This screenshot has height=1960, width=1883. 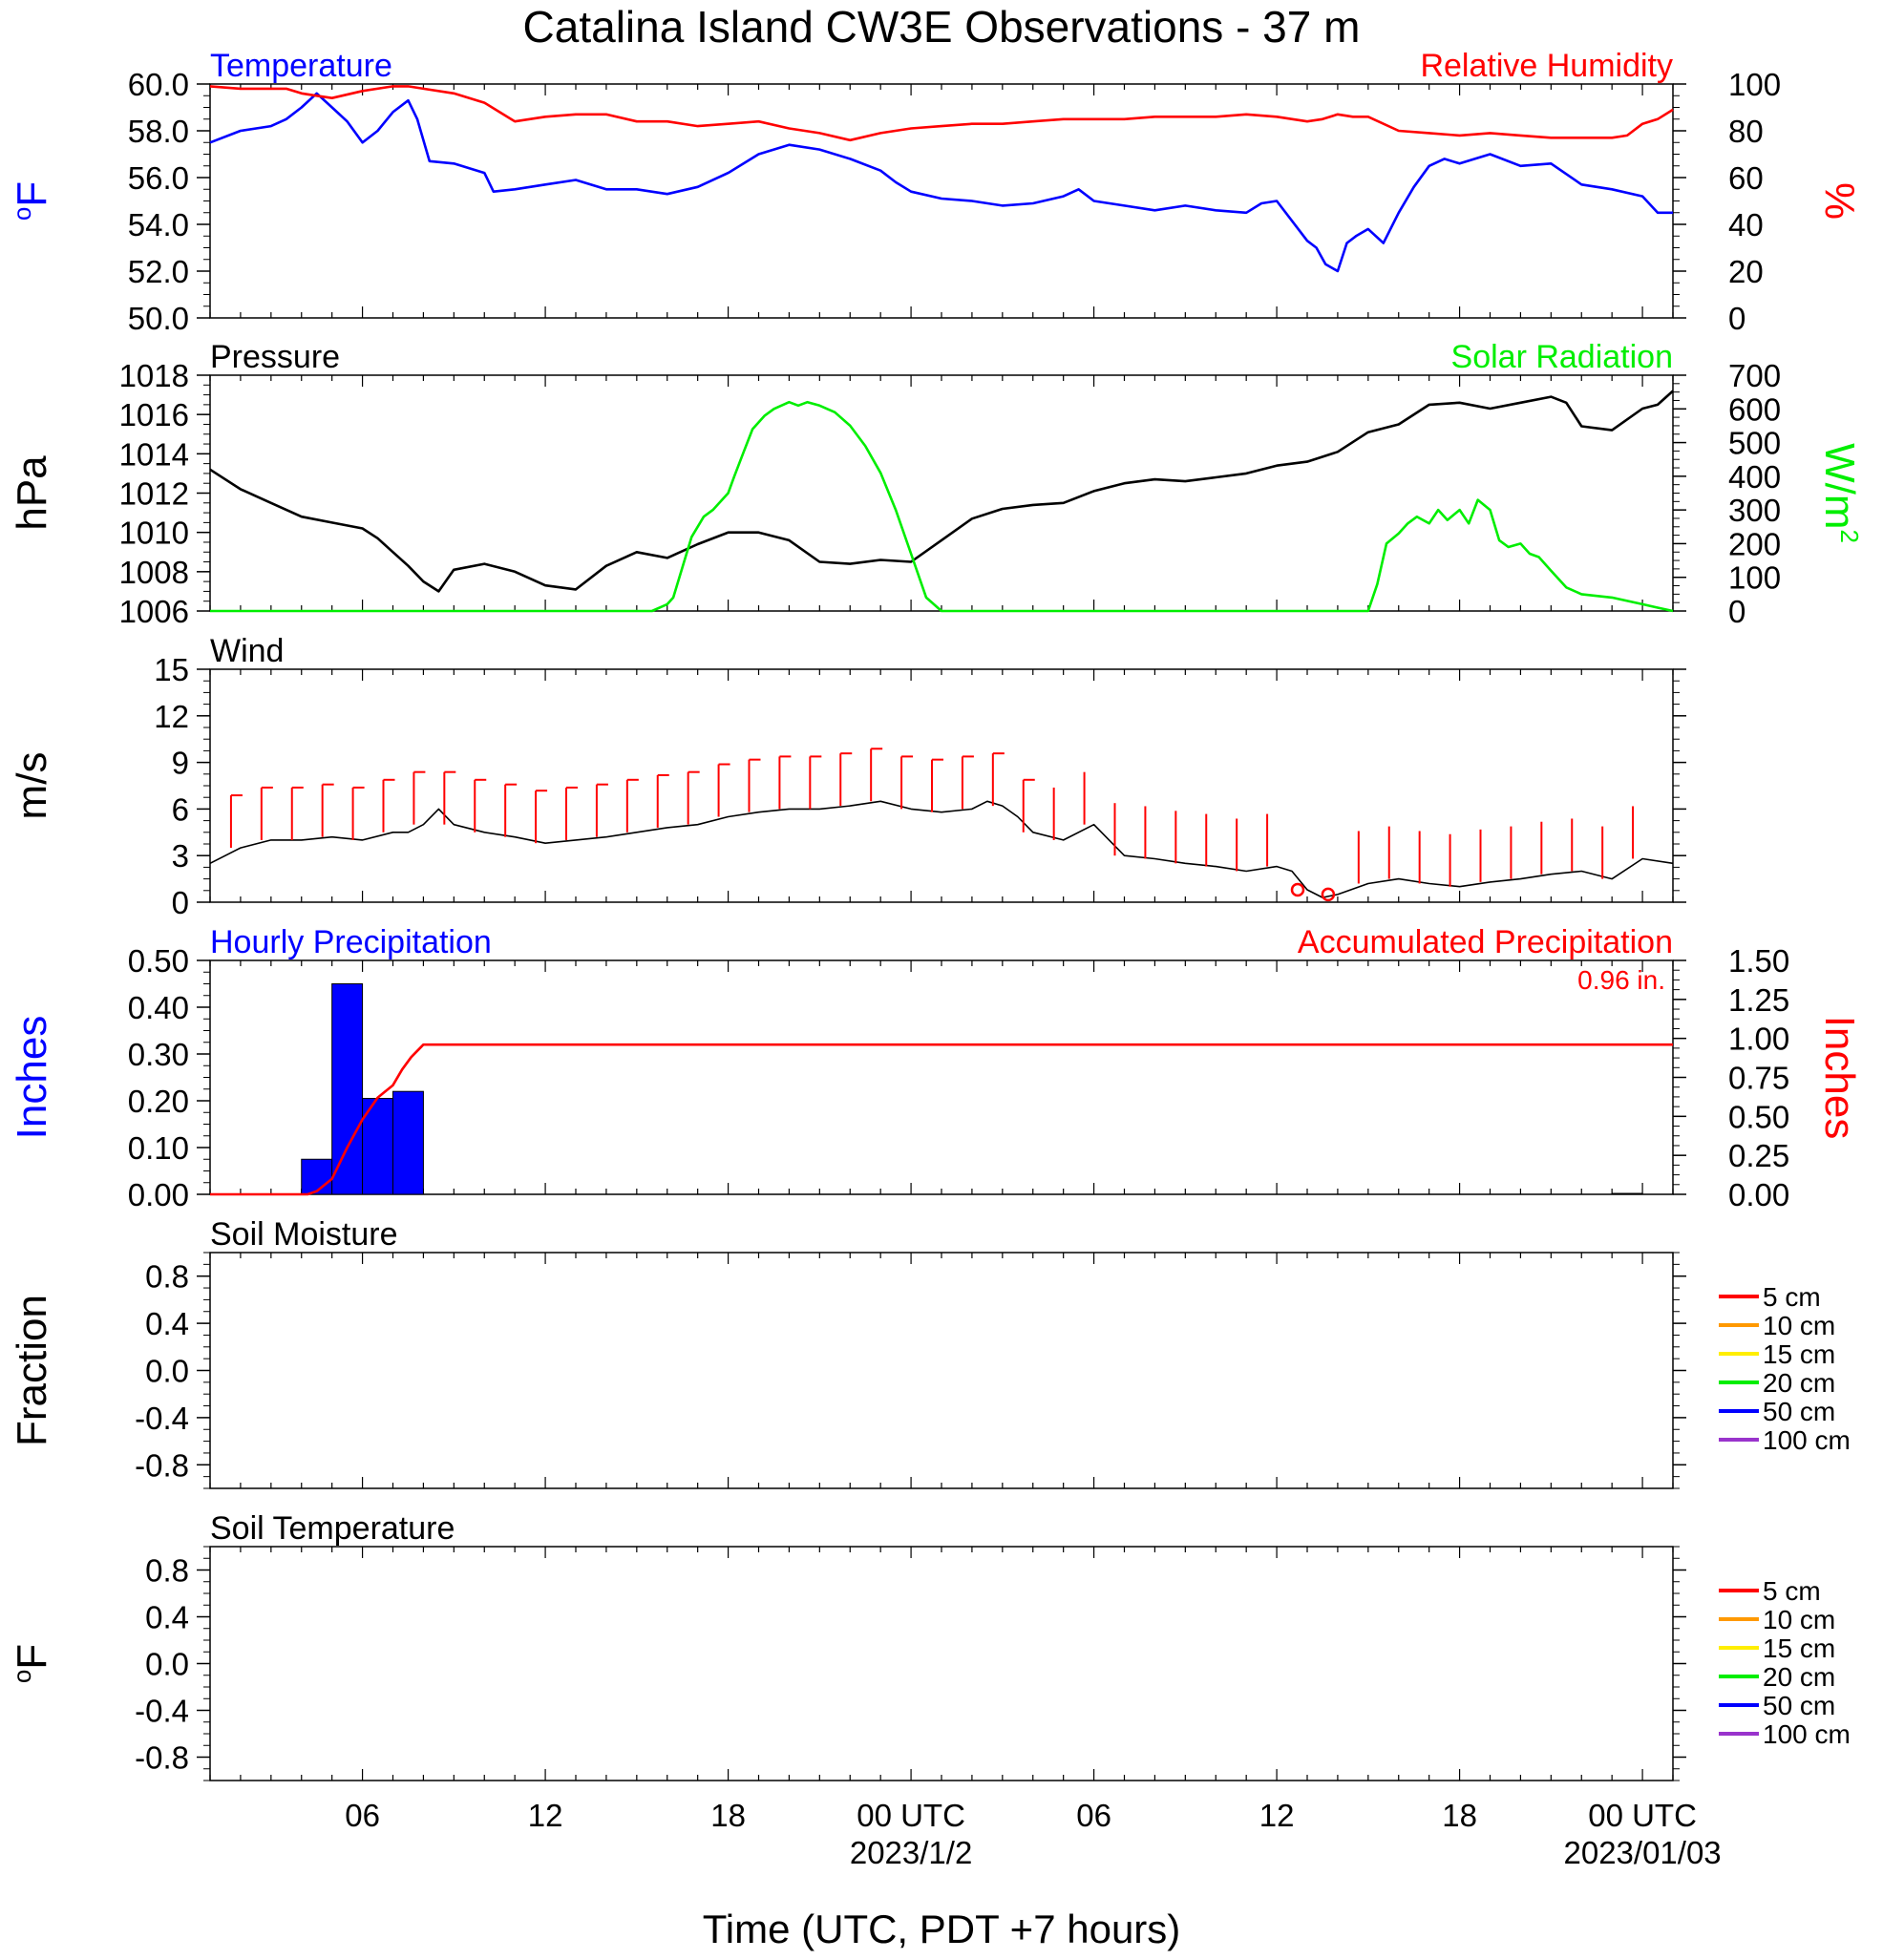 What do you see at coordinates (32, 1370) in the screenshot?
I see `y-axis-label-left: Fraction` at bounding box center [32, 1370].